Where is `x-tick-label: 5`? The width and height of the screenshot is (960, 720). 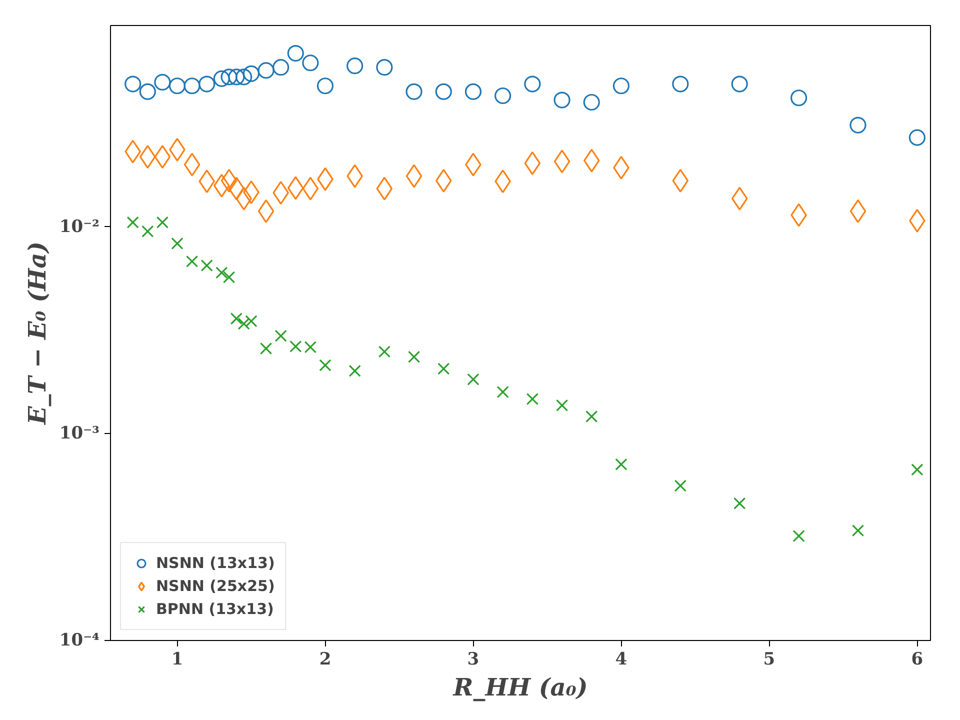
x-tick-label: 5 is located at coordinates (769, 660).